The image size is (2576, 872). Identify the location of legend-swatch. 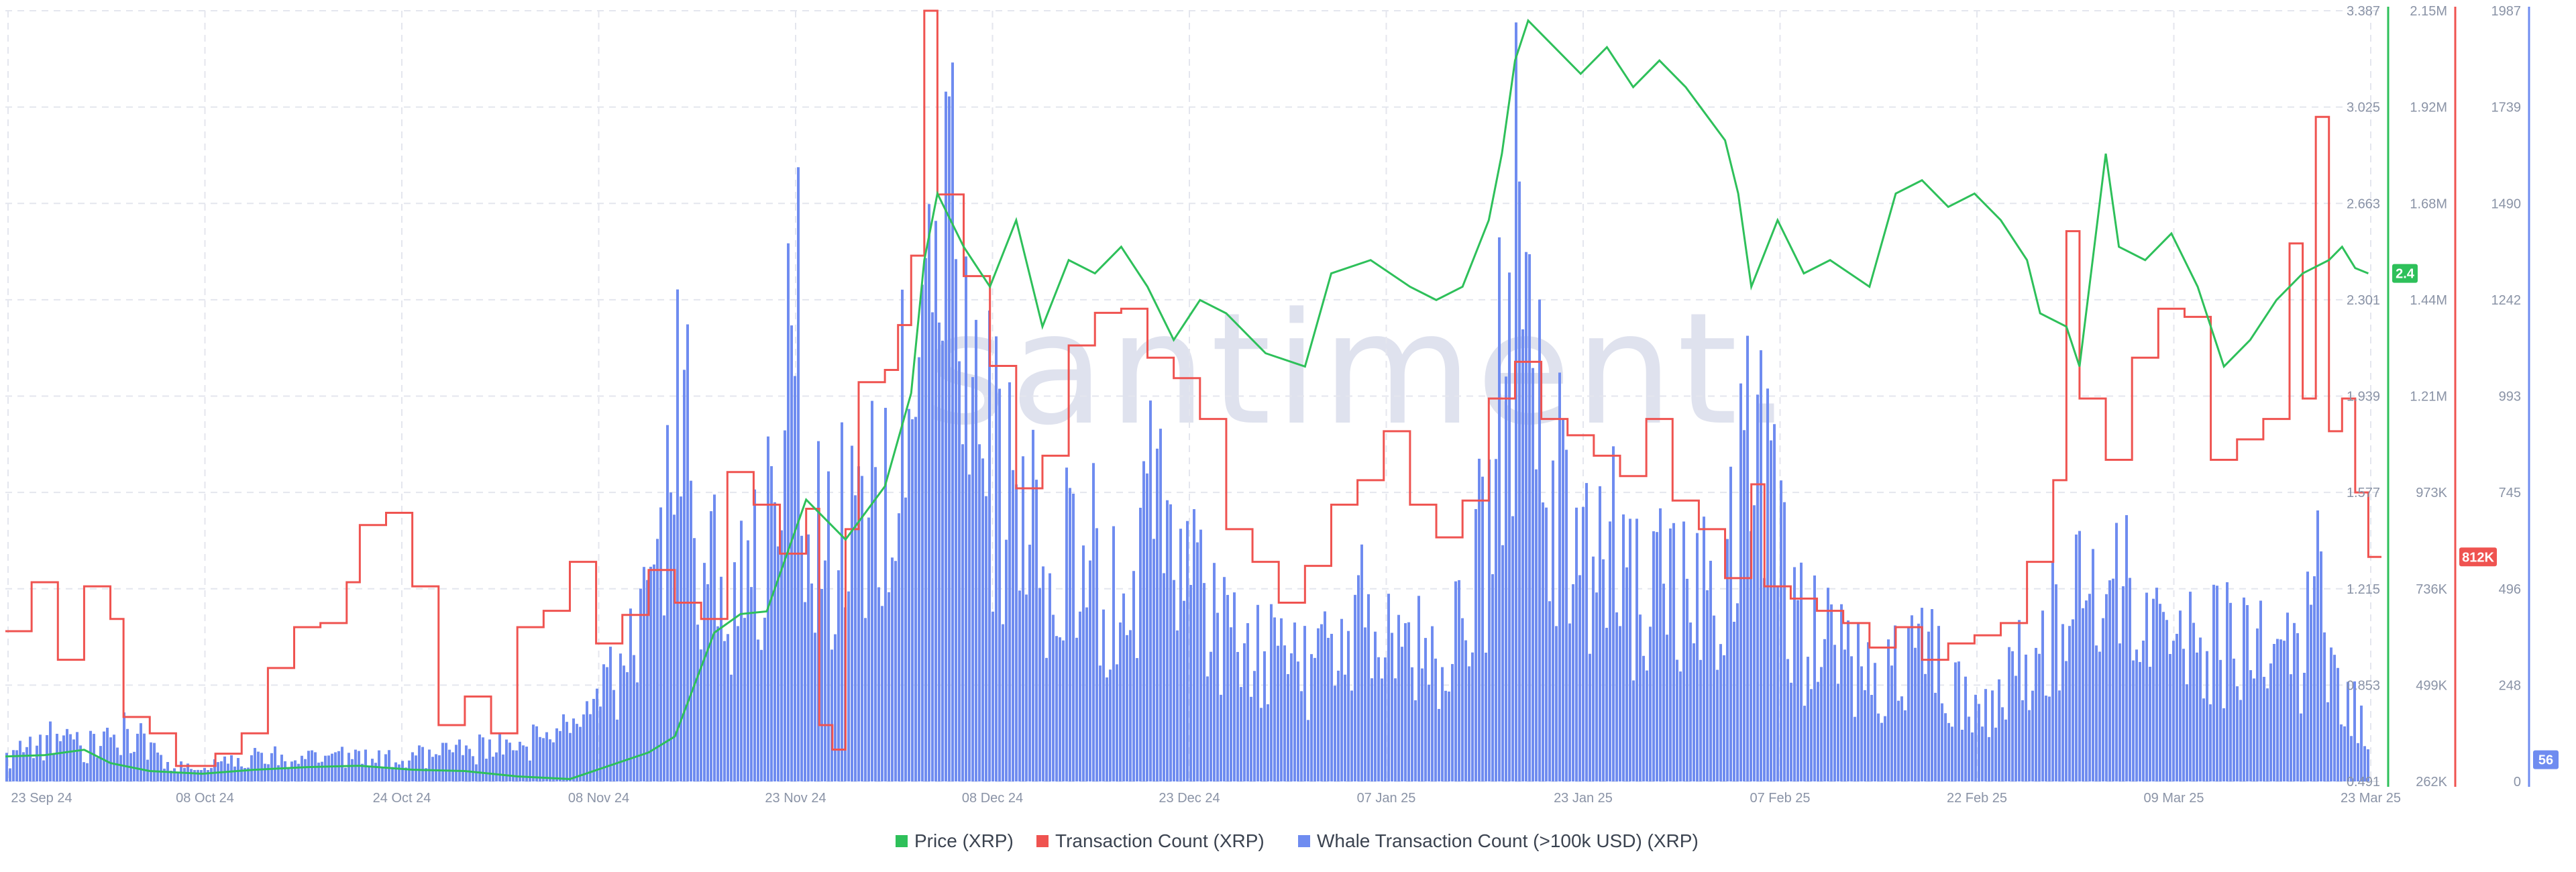
(1304, 841).